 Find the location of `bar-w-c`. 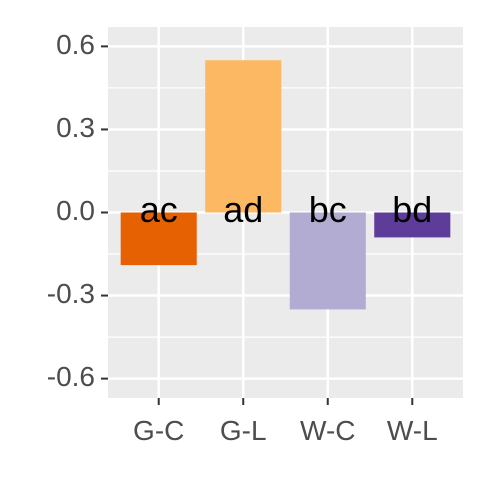

bar-w-c is located at coordinates (327, 261).